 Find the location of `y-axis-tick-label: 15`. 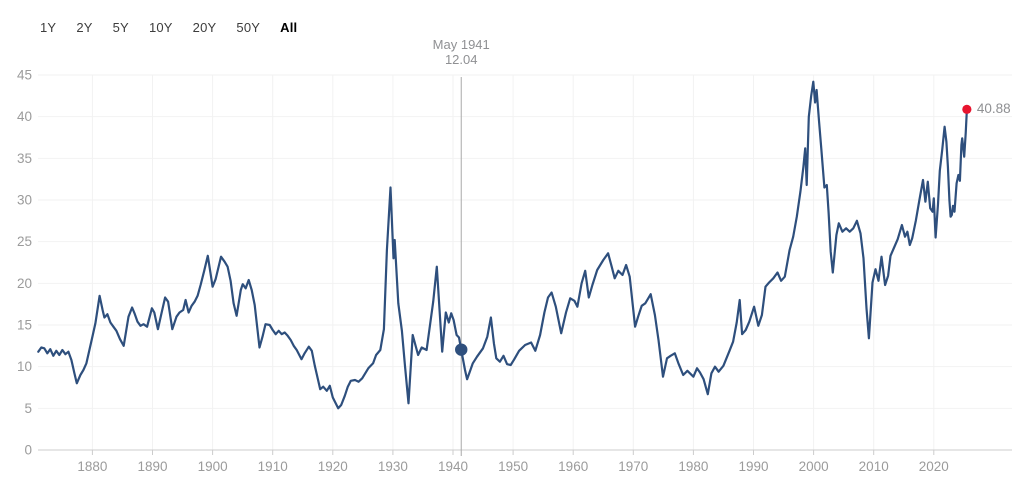

y-axis-tick-label: 15 is located at coordinates (24, 325).